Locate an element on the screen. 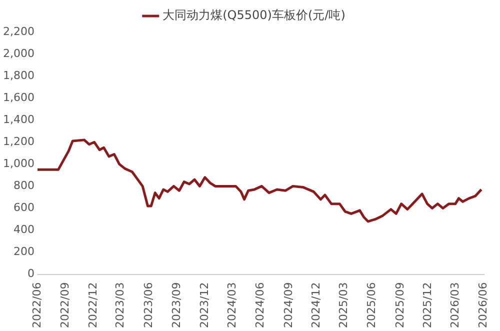 This screenshot has width=500, height=331. y-tick-label: 1,000 is located at coordinates (18, 163).